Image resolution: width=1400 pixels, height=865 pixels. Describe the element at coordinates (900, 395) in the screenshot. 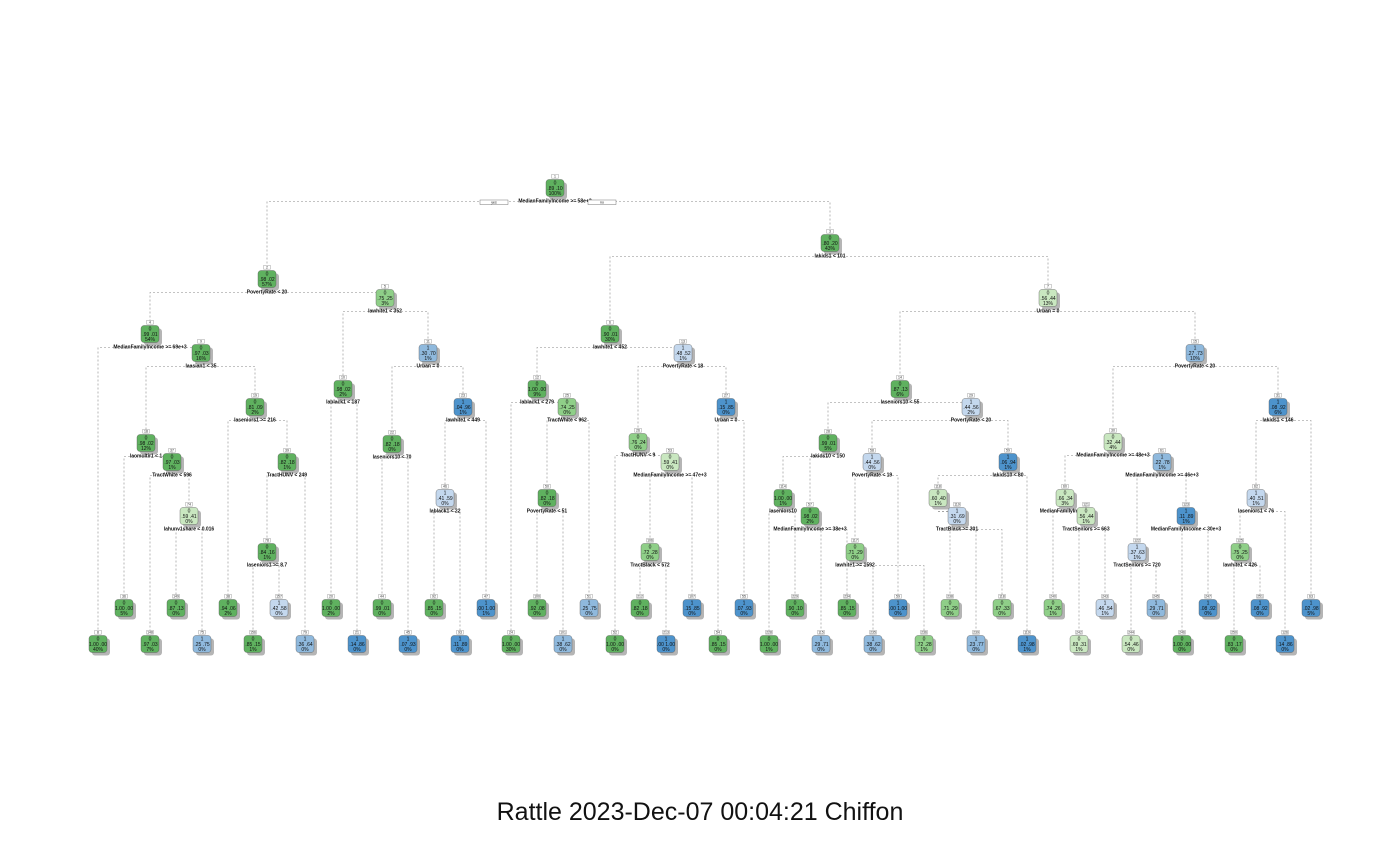

I see `node-percent: 6%` at that location.